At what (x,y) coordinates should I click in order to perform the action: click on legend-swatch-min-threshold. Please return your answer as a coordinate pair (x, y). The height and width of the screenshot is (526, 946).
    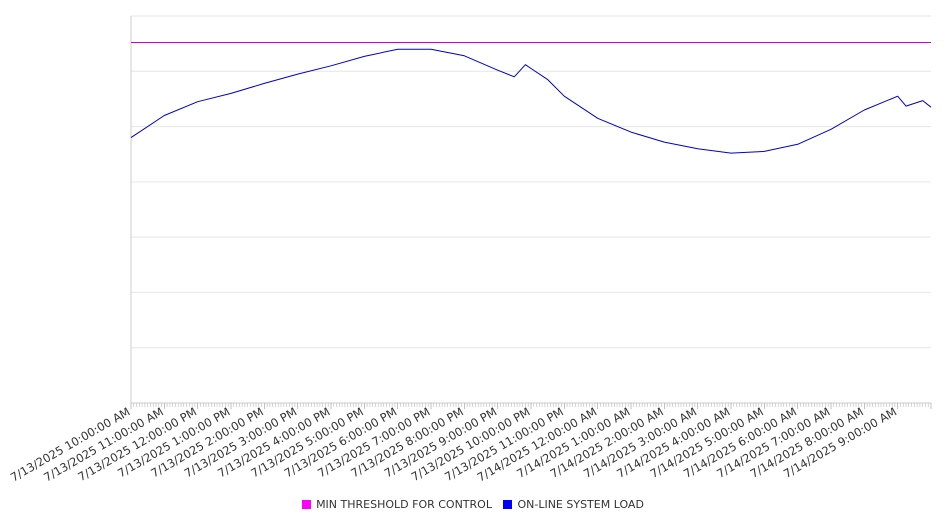
    Looking at the image, I should click on (307, 504).